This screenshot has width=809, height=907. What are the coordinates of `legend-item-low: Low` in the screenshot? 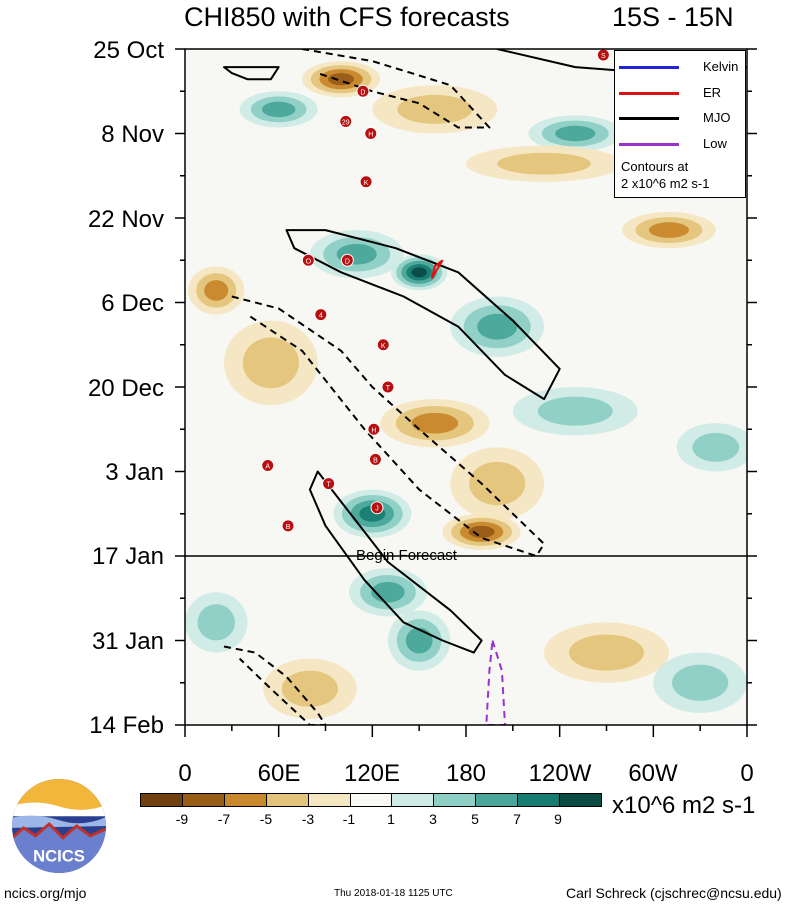 It's located at (681, 146).